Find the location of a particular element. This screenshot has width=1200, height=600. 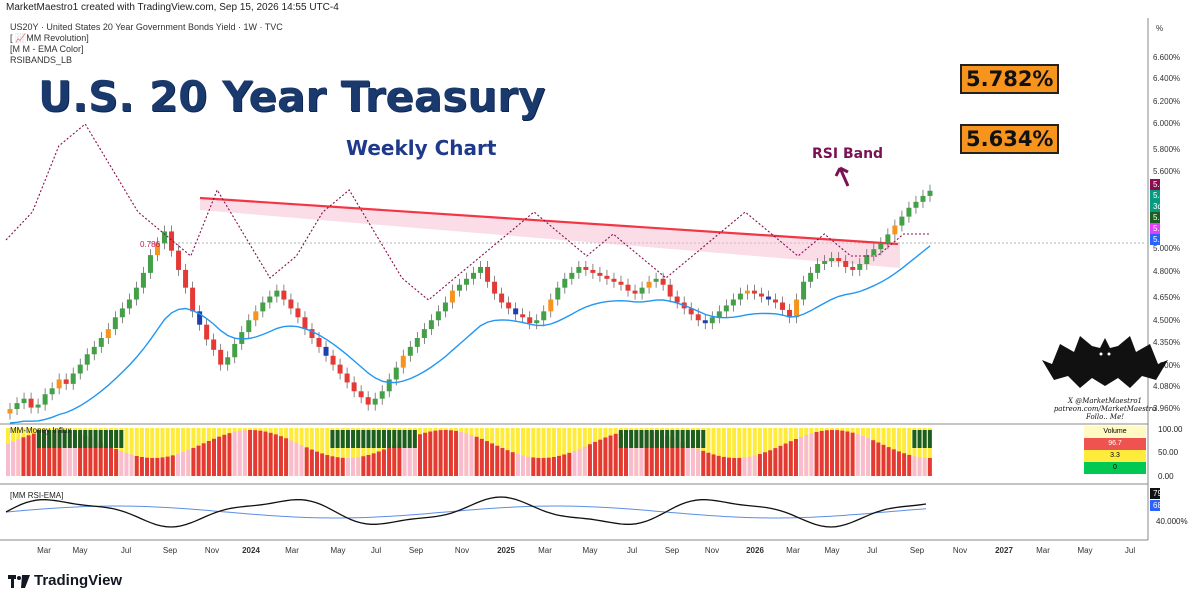

x-tick-label: May is located at coordinates (1084, 550).